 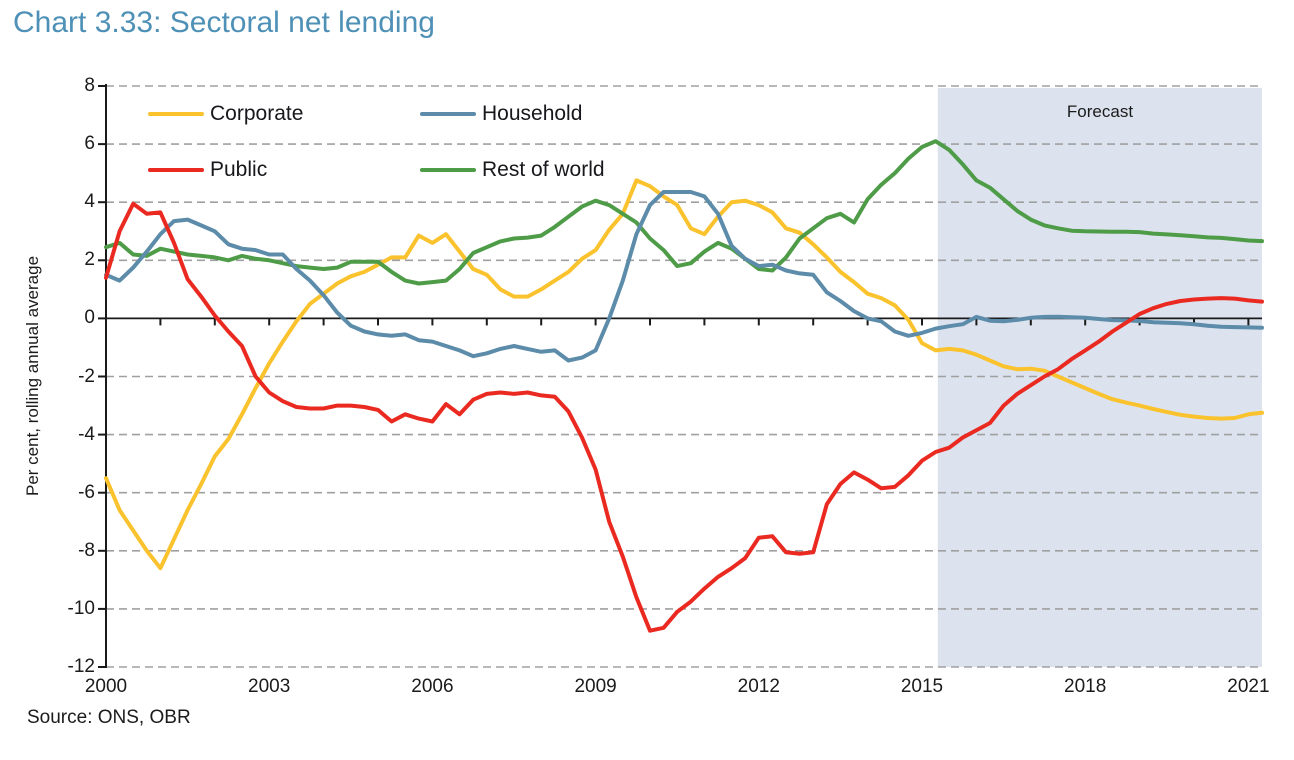 I want to click on forecast-label: Forecast, so click(x=1100, y=111).